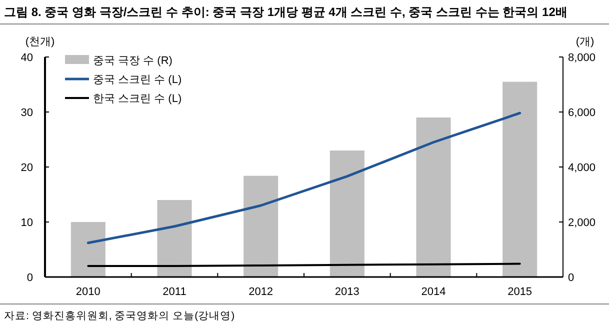  What do you see at coordinates (174, 292) in the screenshot?
I see `x-tick-label: 2011` at bounding box center [174, 292].